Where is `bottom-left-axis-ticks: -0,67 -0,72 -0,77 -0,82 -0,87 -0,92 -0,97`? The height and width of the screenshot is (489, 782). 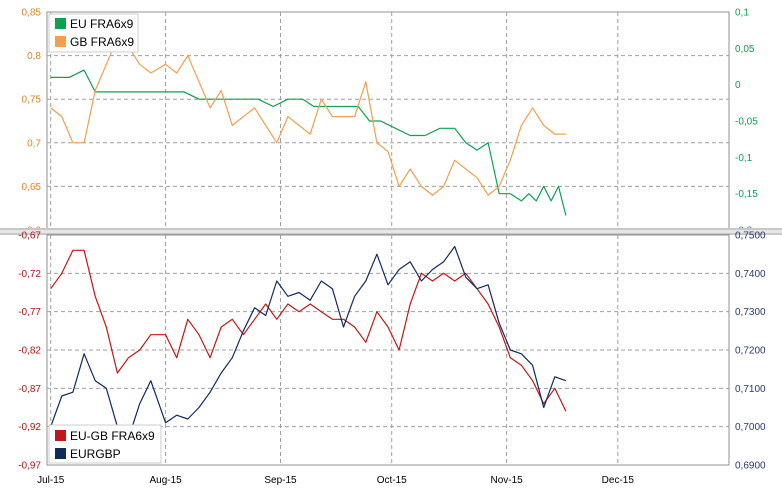 bottom-left-axis-ticks: -0,67 -0,72 -0,77 -0,82 -0,87 -0,92 -0,97 is located at coordinates (29, 351).